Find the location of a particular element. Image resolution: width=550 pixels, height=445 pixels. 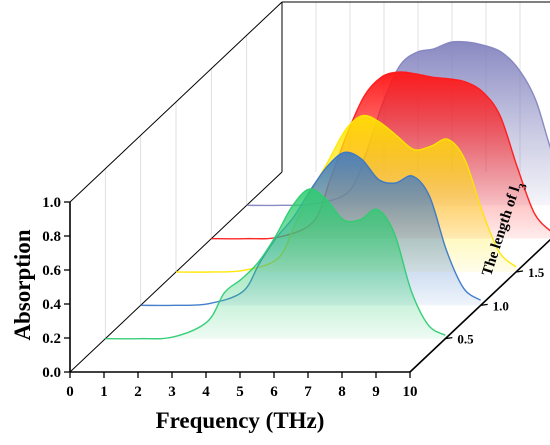

y-axis-title: Absorption is located at coordinates (22, 284).